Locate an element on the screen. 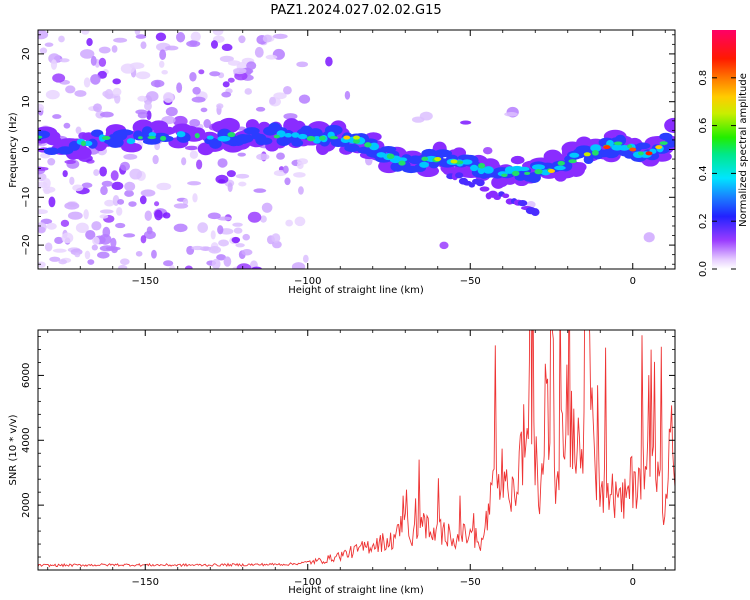  spectrogram-xtick-label: −100 is located at coordinates (307, 281).